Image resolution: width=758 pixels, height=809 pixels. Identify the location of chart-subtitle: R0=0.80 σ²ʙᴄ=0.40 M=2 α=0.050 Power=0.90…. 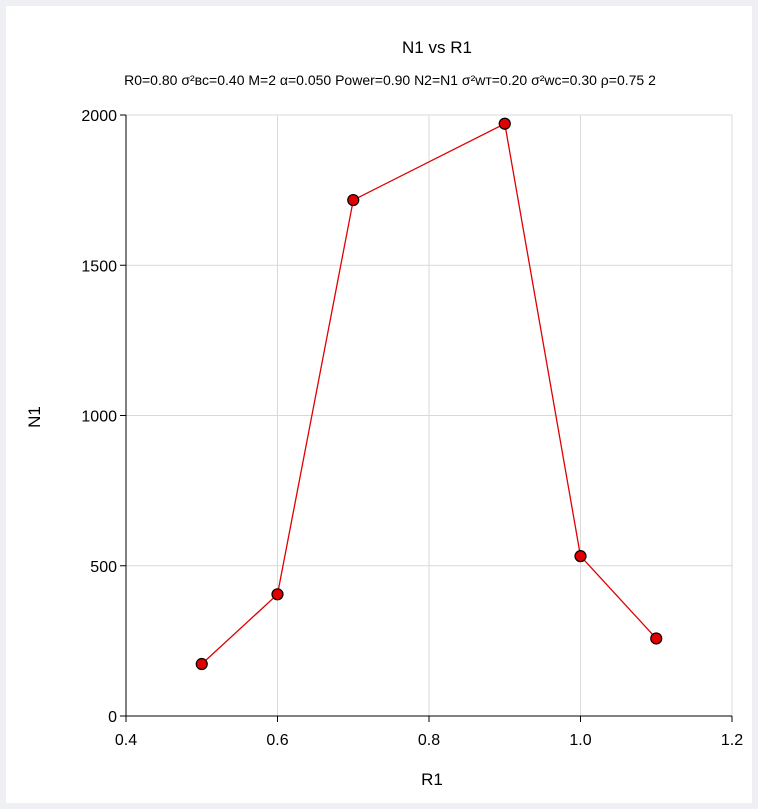
(390, 80).